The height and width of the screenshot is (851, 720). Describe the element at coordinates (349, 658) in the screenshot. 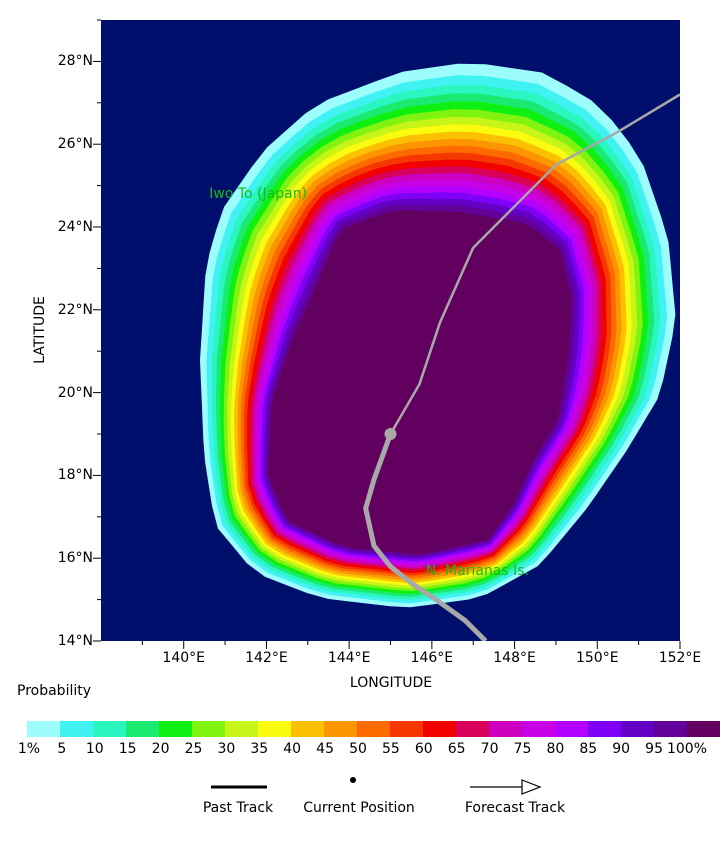

I see `lon-tick-label: 144°E` at that location.